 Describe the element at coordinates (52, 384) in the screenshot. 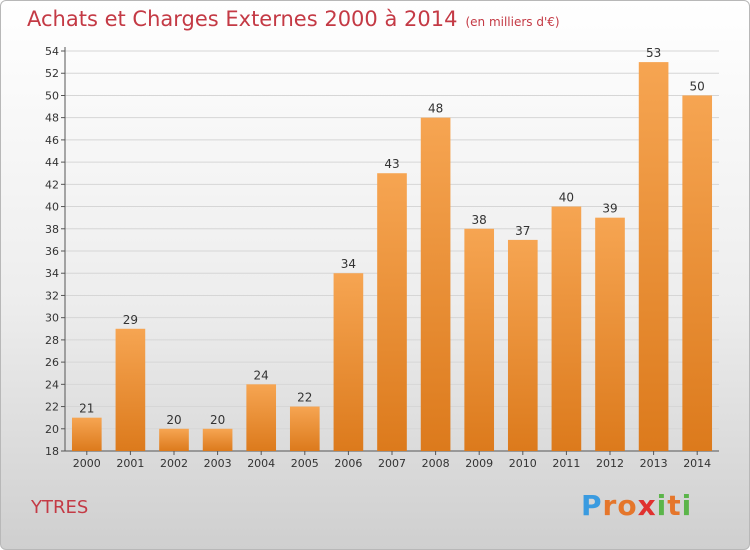

I see `y-tick-label: 24` at that location.